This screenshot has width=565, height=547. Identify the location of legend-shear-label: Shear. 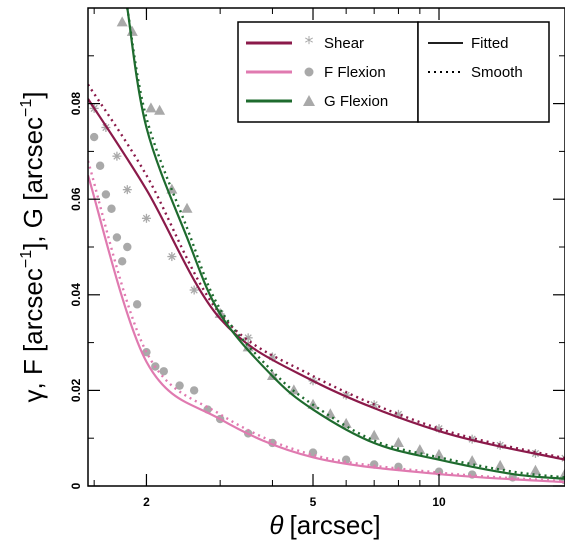
(344, 43).